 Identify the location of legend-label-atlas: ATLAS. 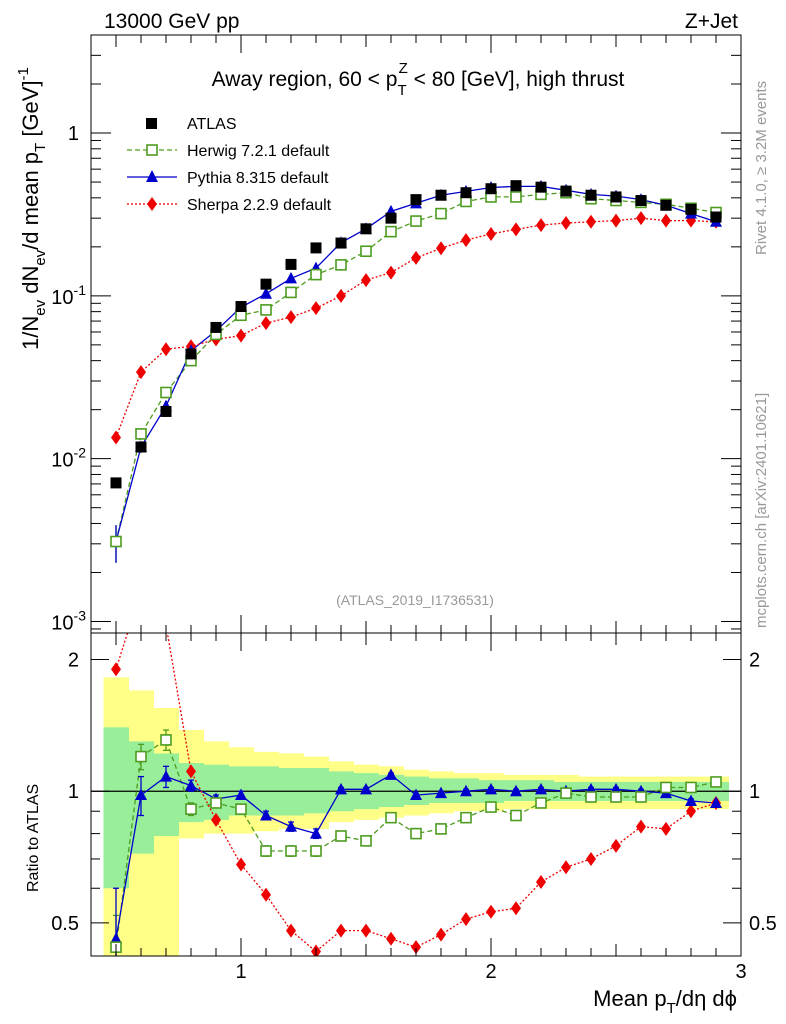
(212, 124).